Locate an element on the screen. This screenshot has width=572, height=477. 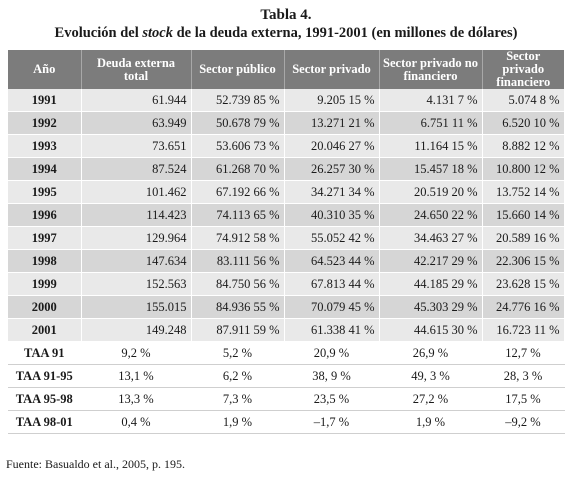
cell-private: 26.257 30 % is located at coordinates (332, 169).